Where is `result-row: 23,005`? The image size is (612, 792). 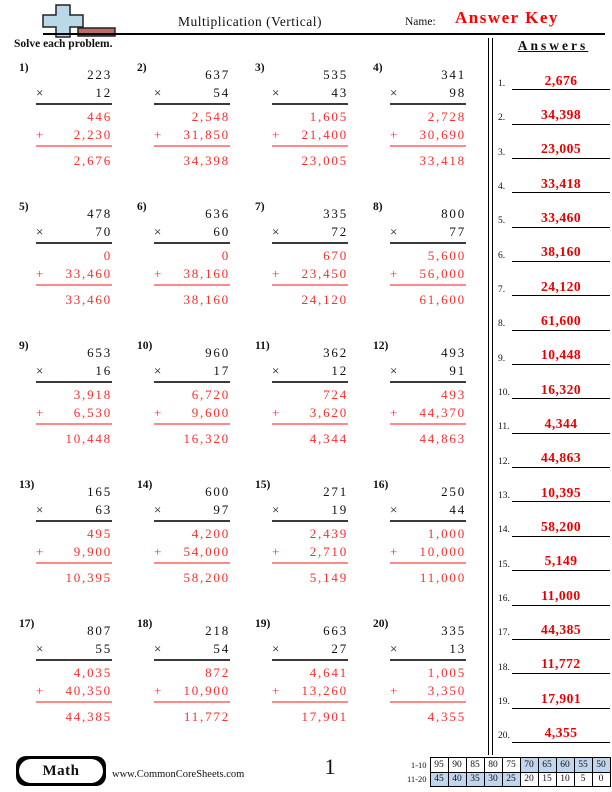
result-row: 23,005 is located at coordinates (310, 158).